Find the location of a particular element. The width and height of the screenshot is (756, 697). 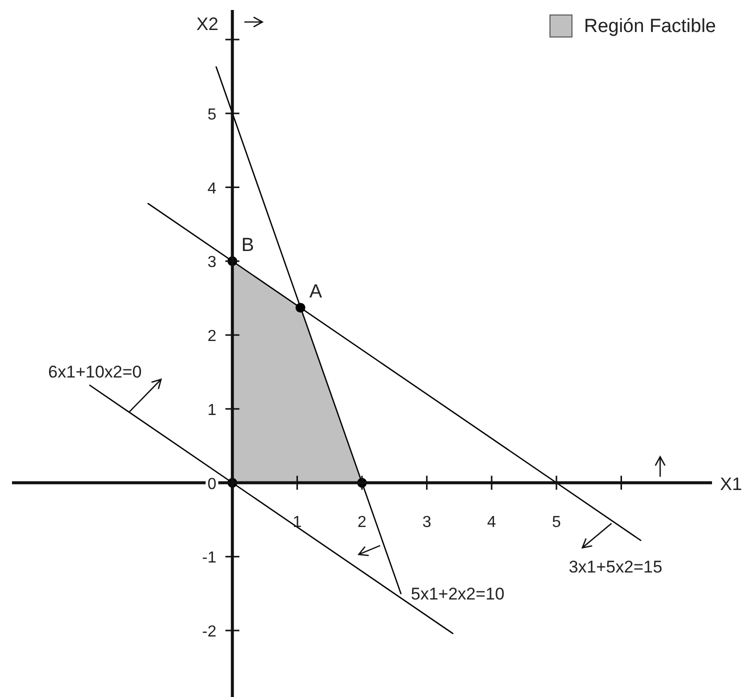

annotation: 5x1+2x2=10 is located at coordinates (457, 594).